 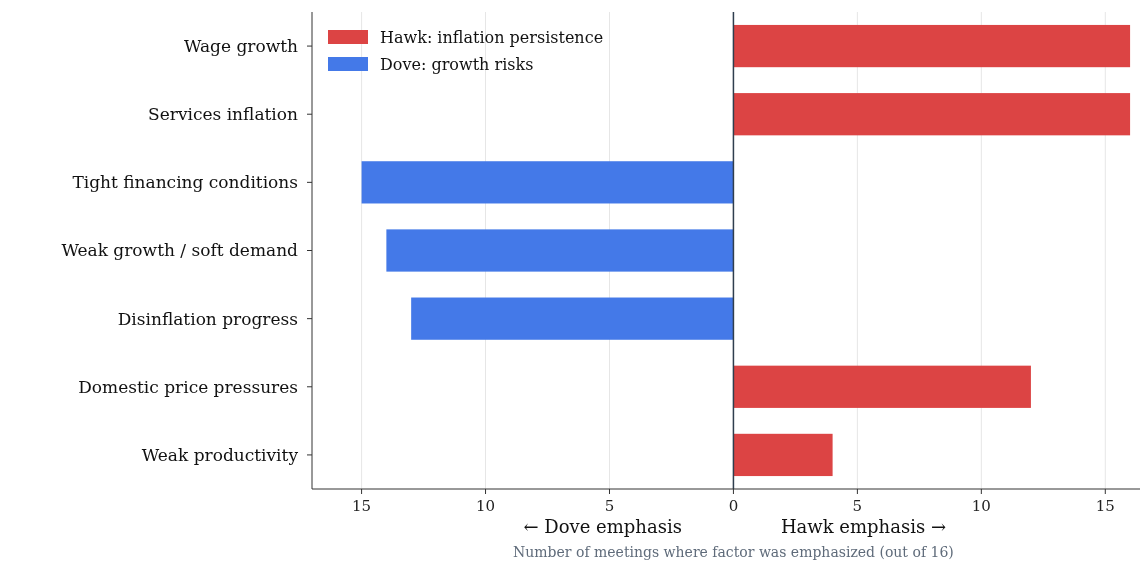 I want to click on y-tick-label: Weak productivity, so click(x=220, y=454).